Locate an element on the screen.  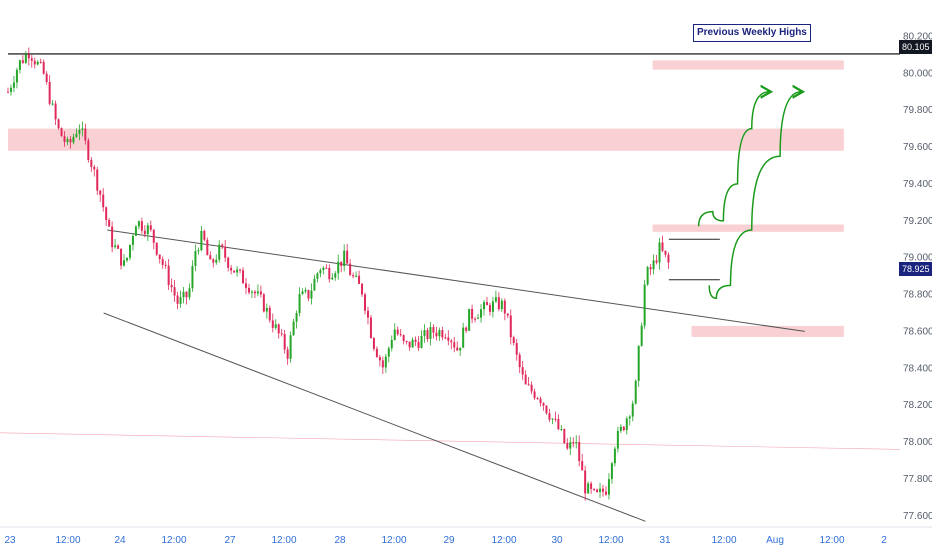
price-tick-label: 78.600 is located at coordinates (917, 331).